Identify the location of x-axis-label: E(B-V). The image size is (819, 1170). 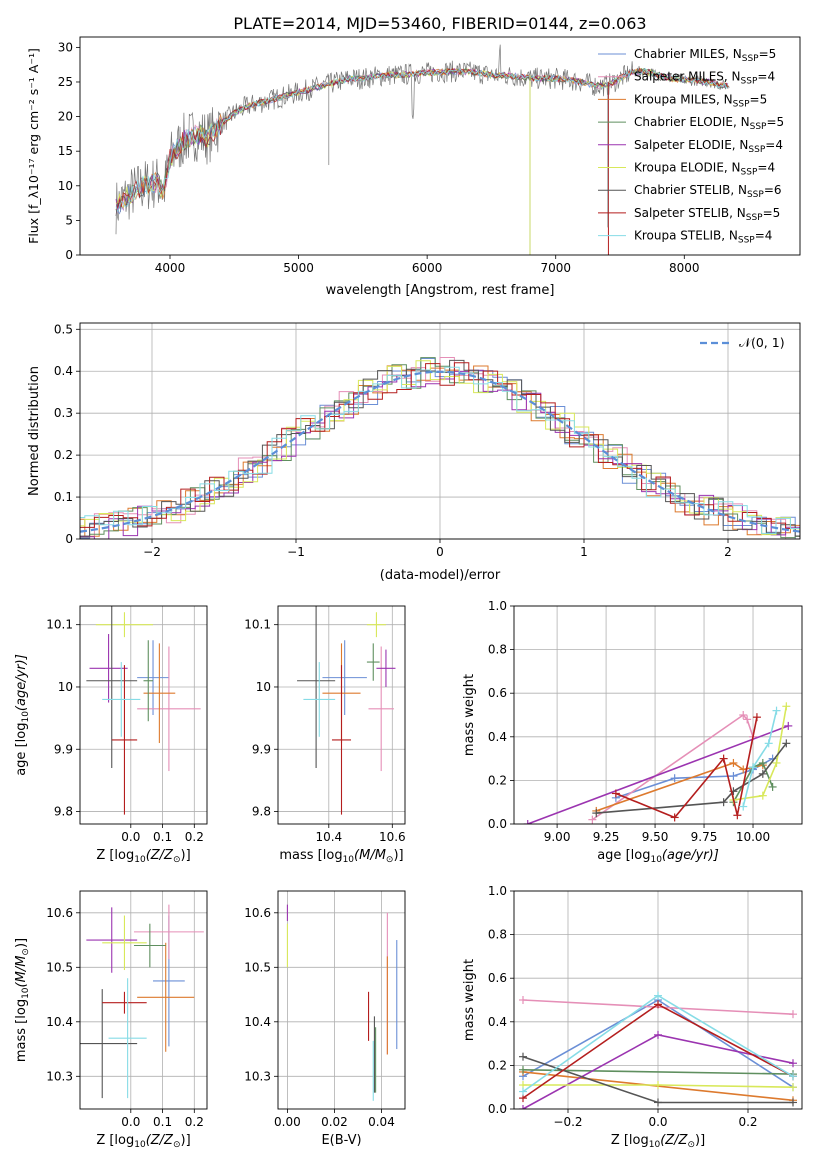
(341, 1140).